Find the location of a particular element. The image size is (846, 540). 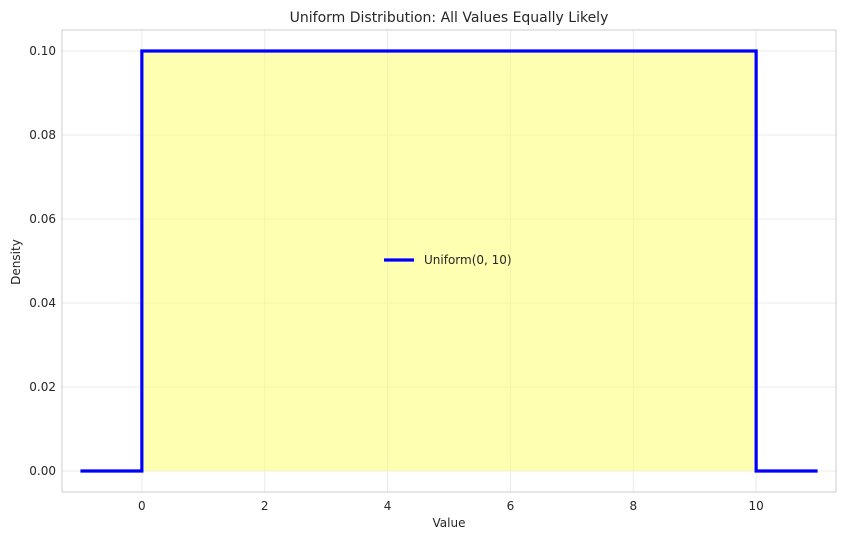

x-tick-label: 8 is located at coordinates (633, 506).